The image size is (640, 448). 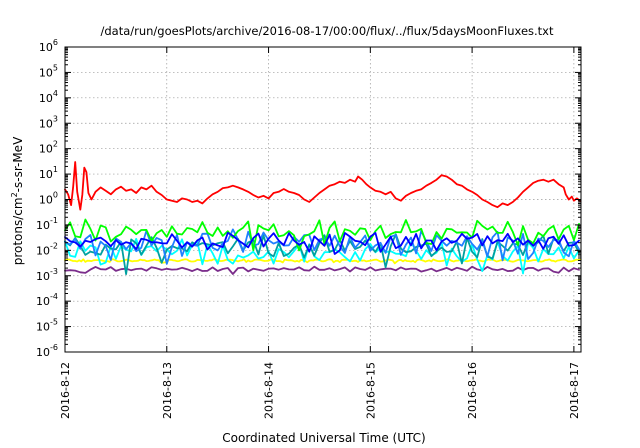 I want to click on y-tick-label: 10³, so click(x=48, y=122).